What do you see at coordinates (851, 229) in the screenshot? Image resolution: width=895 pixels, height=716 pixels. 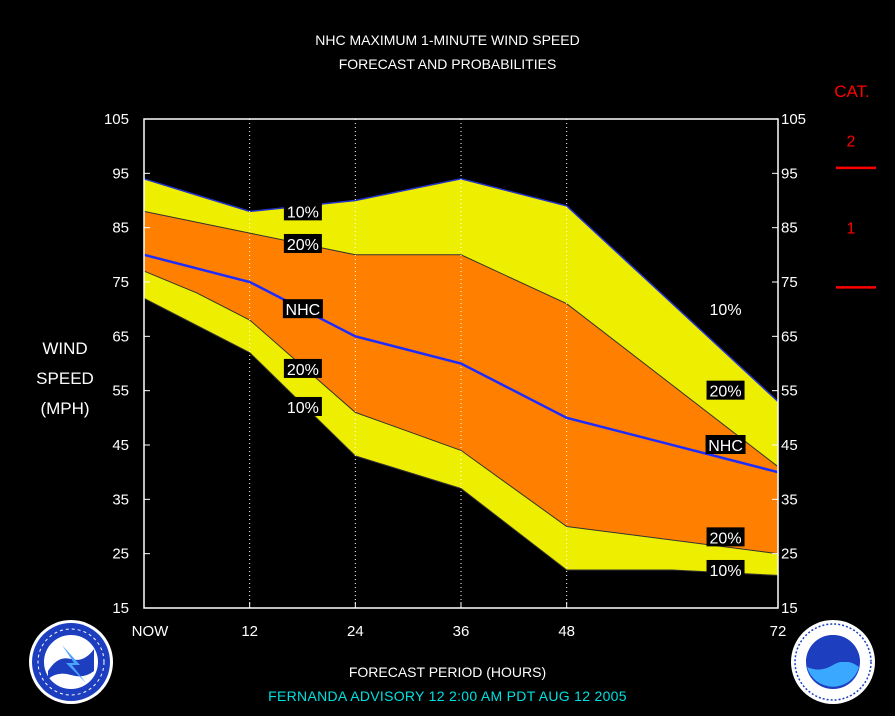 I see `category-label-1: 1` at bounding box center [851, 229].